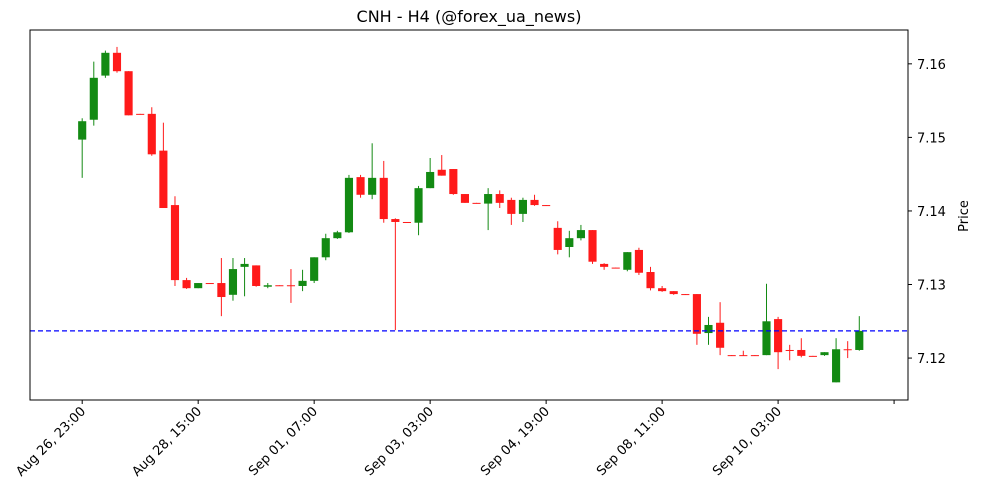 The height and width of the screenshot is (504, 1000). I want to click on chart-title: CNH - H4 (@forex_ua_news), so click(469, 17).